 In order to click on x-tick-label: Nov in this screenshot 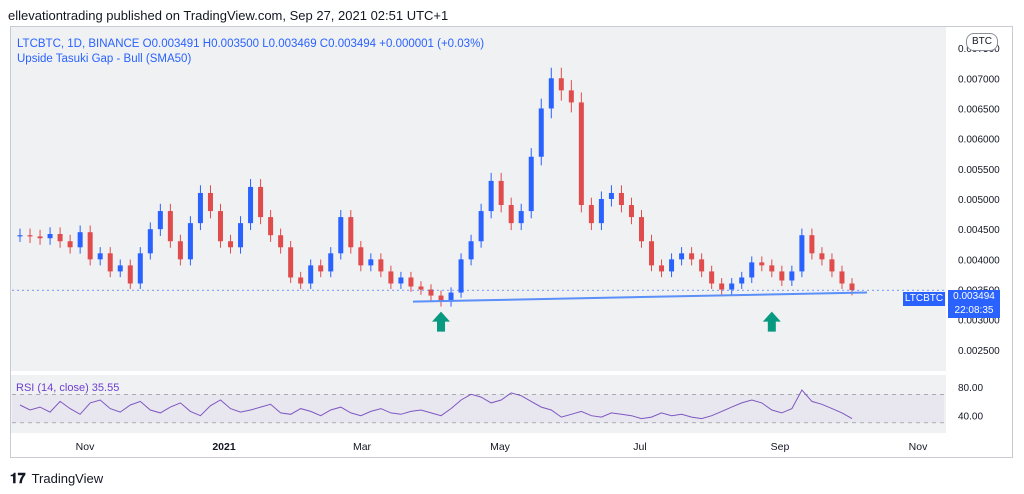, I will do `click(918, 447)`.